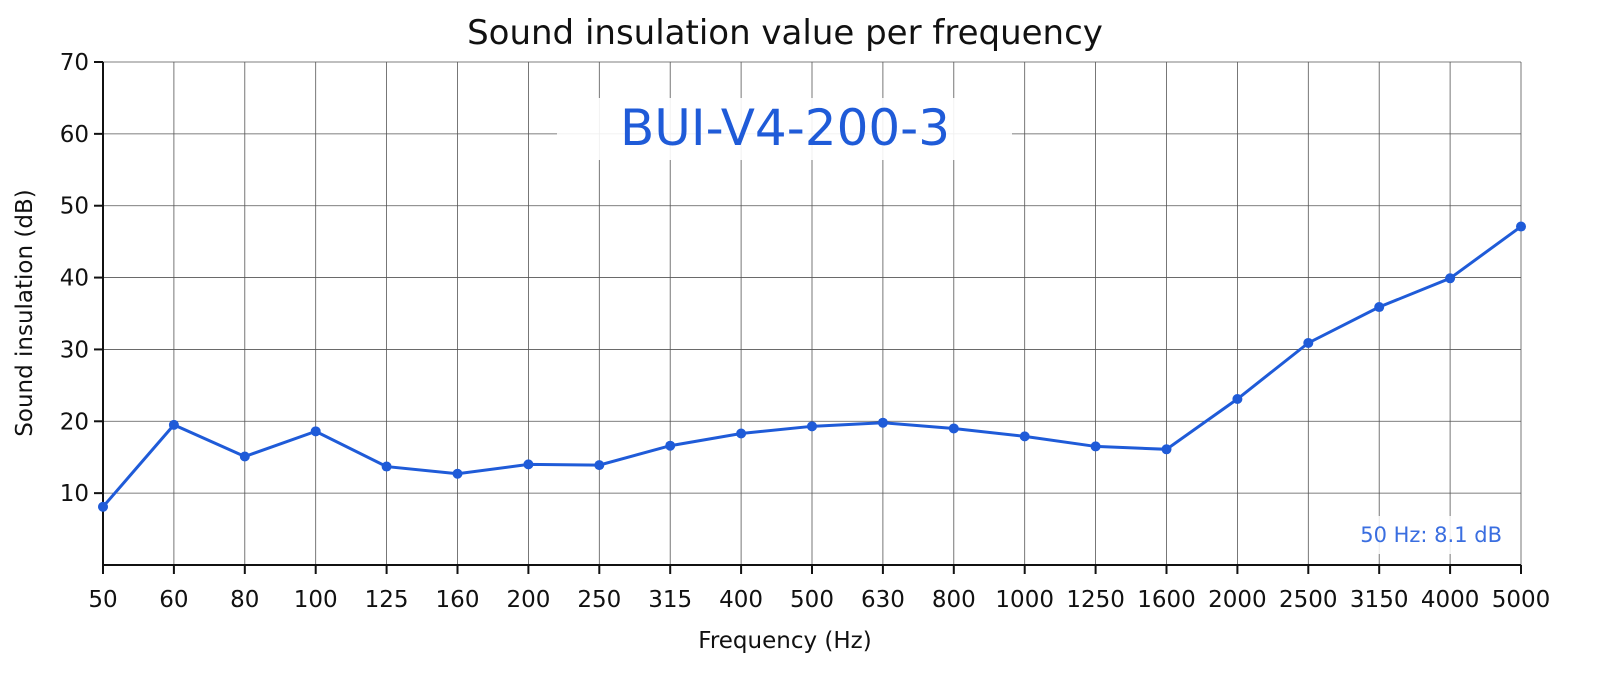  What do you see at coordinates (954, 600) in the screenshot?
I see `x-tick-label: 800` at bounding box center [954, 600].